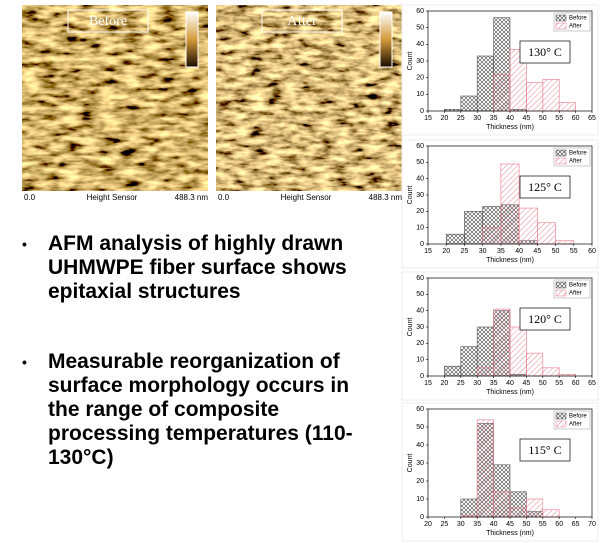 The width and height of the screenshot is (600, 543). I want to click on label-box, so click(108, 21).